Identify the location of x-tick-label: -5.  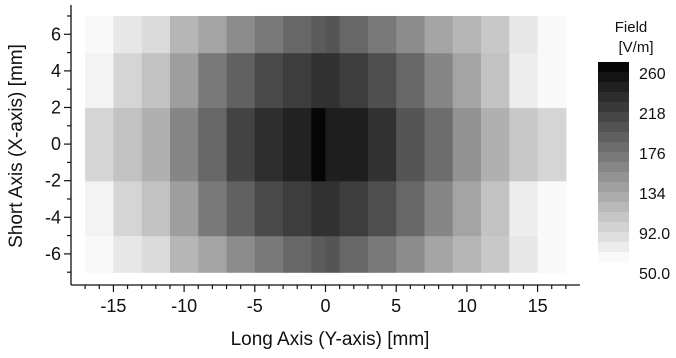
(255, 306).